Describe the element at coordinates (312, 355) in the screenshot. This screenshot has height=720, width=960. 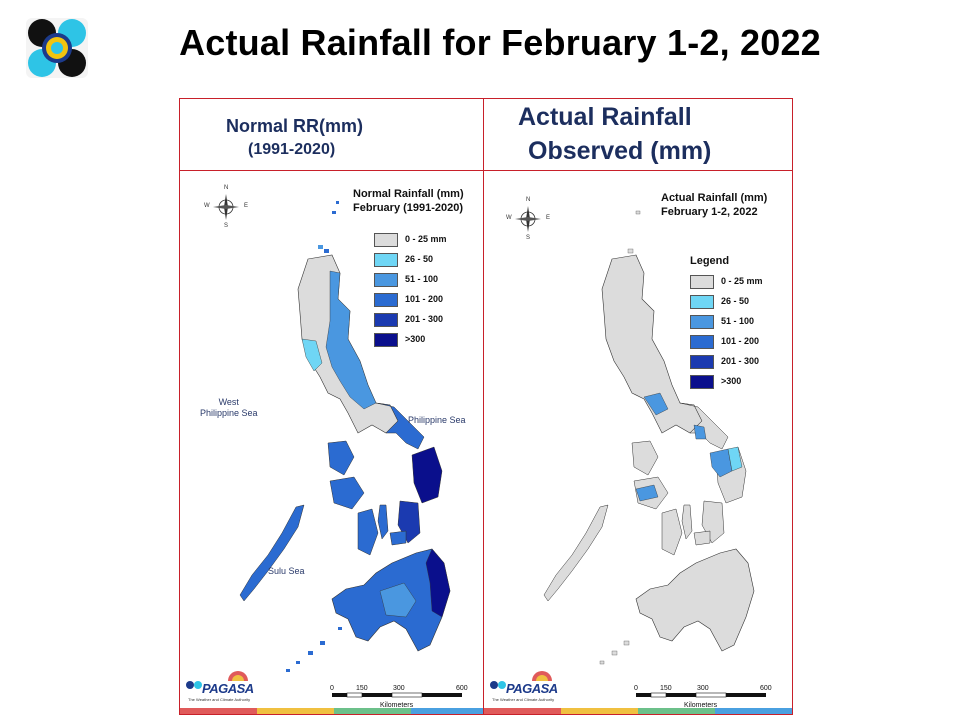
I see `luzon-west-zone` at that location.